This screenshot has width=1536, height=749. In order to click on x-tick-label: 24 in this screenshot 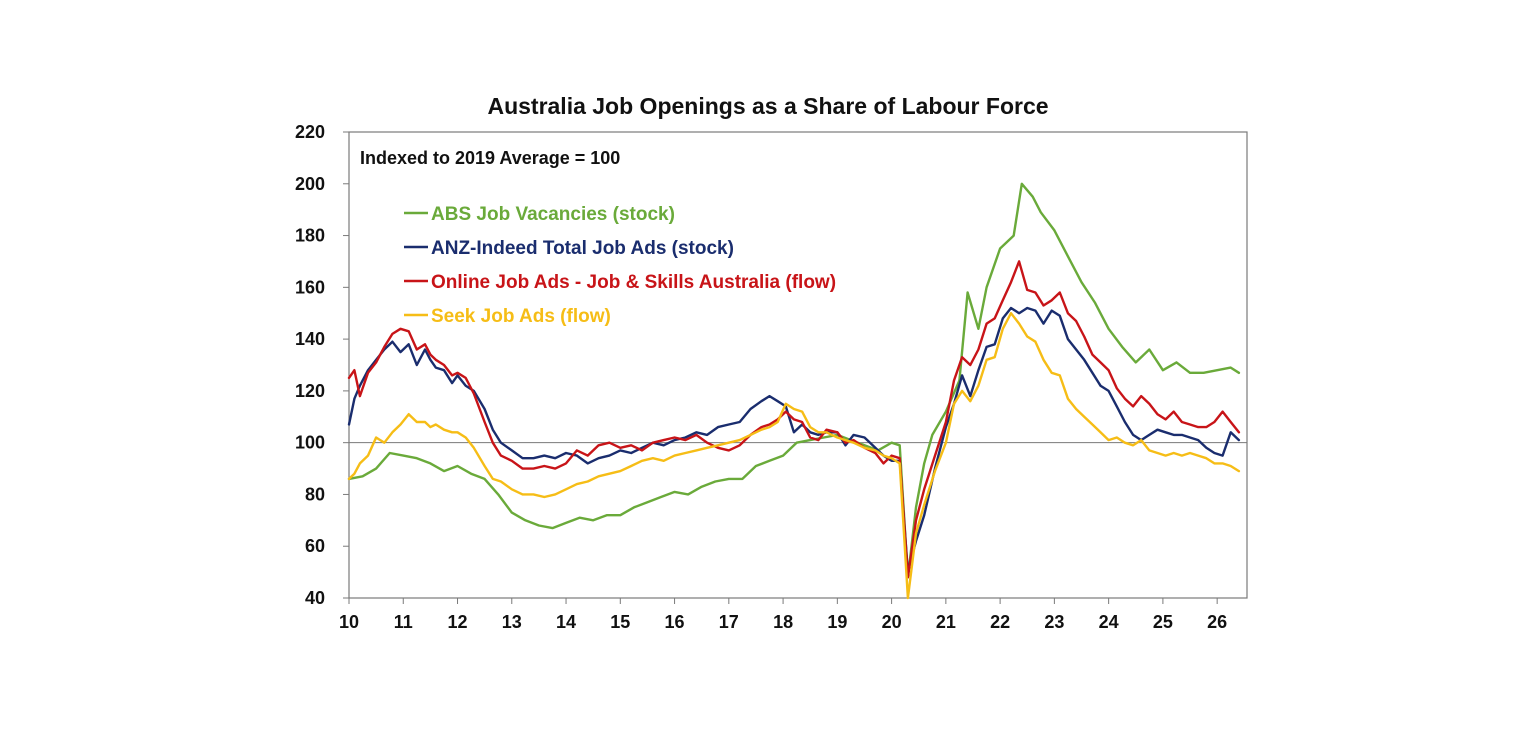, I will do `click(1109, 622)`.